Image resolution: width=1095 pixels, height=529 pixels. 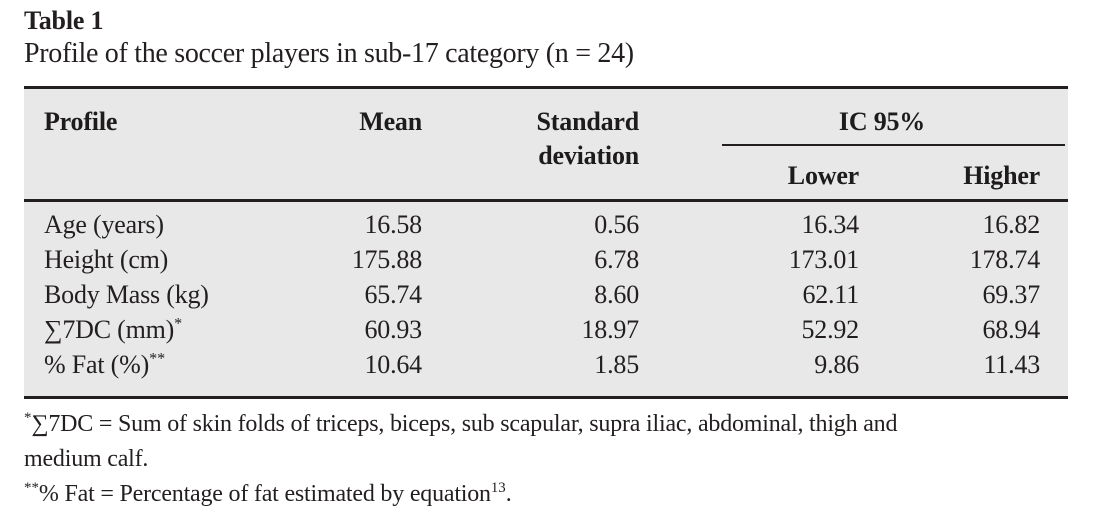 I want to click on footnote-citation-superscript: 13, so click(x=498, y=488).